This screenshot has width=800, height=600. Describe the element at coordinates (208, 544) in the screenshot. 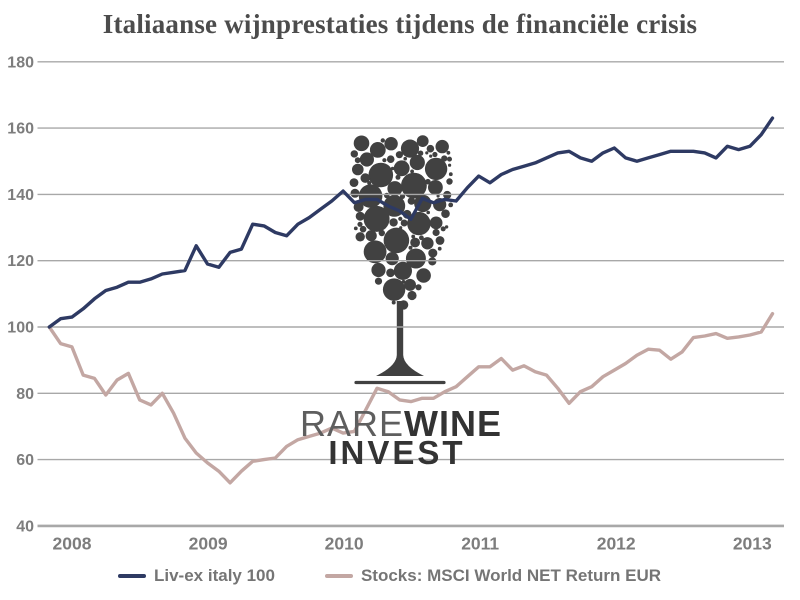

I see `x-axis-tick-label: 2009` at that location.